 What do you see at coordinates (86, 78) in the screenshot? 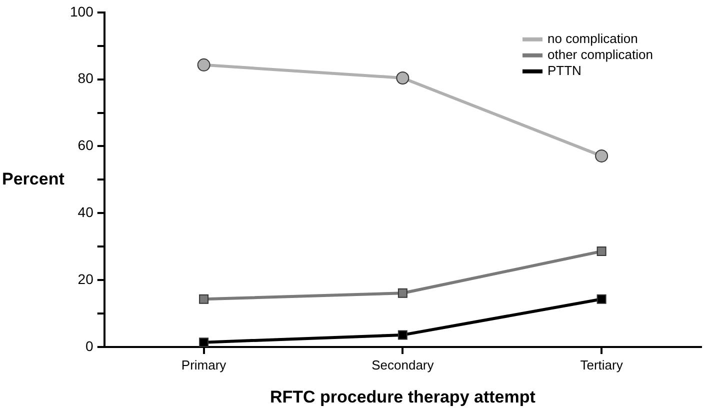
I see `y-tick-label: 80` at bounding box center [86, 78].